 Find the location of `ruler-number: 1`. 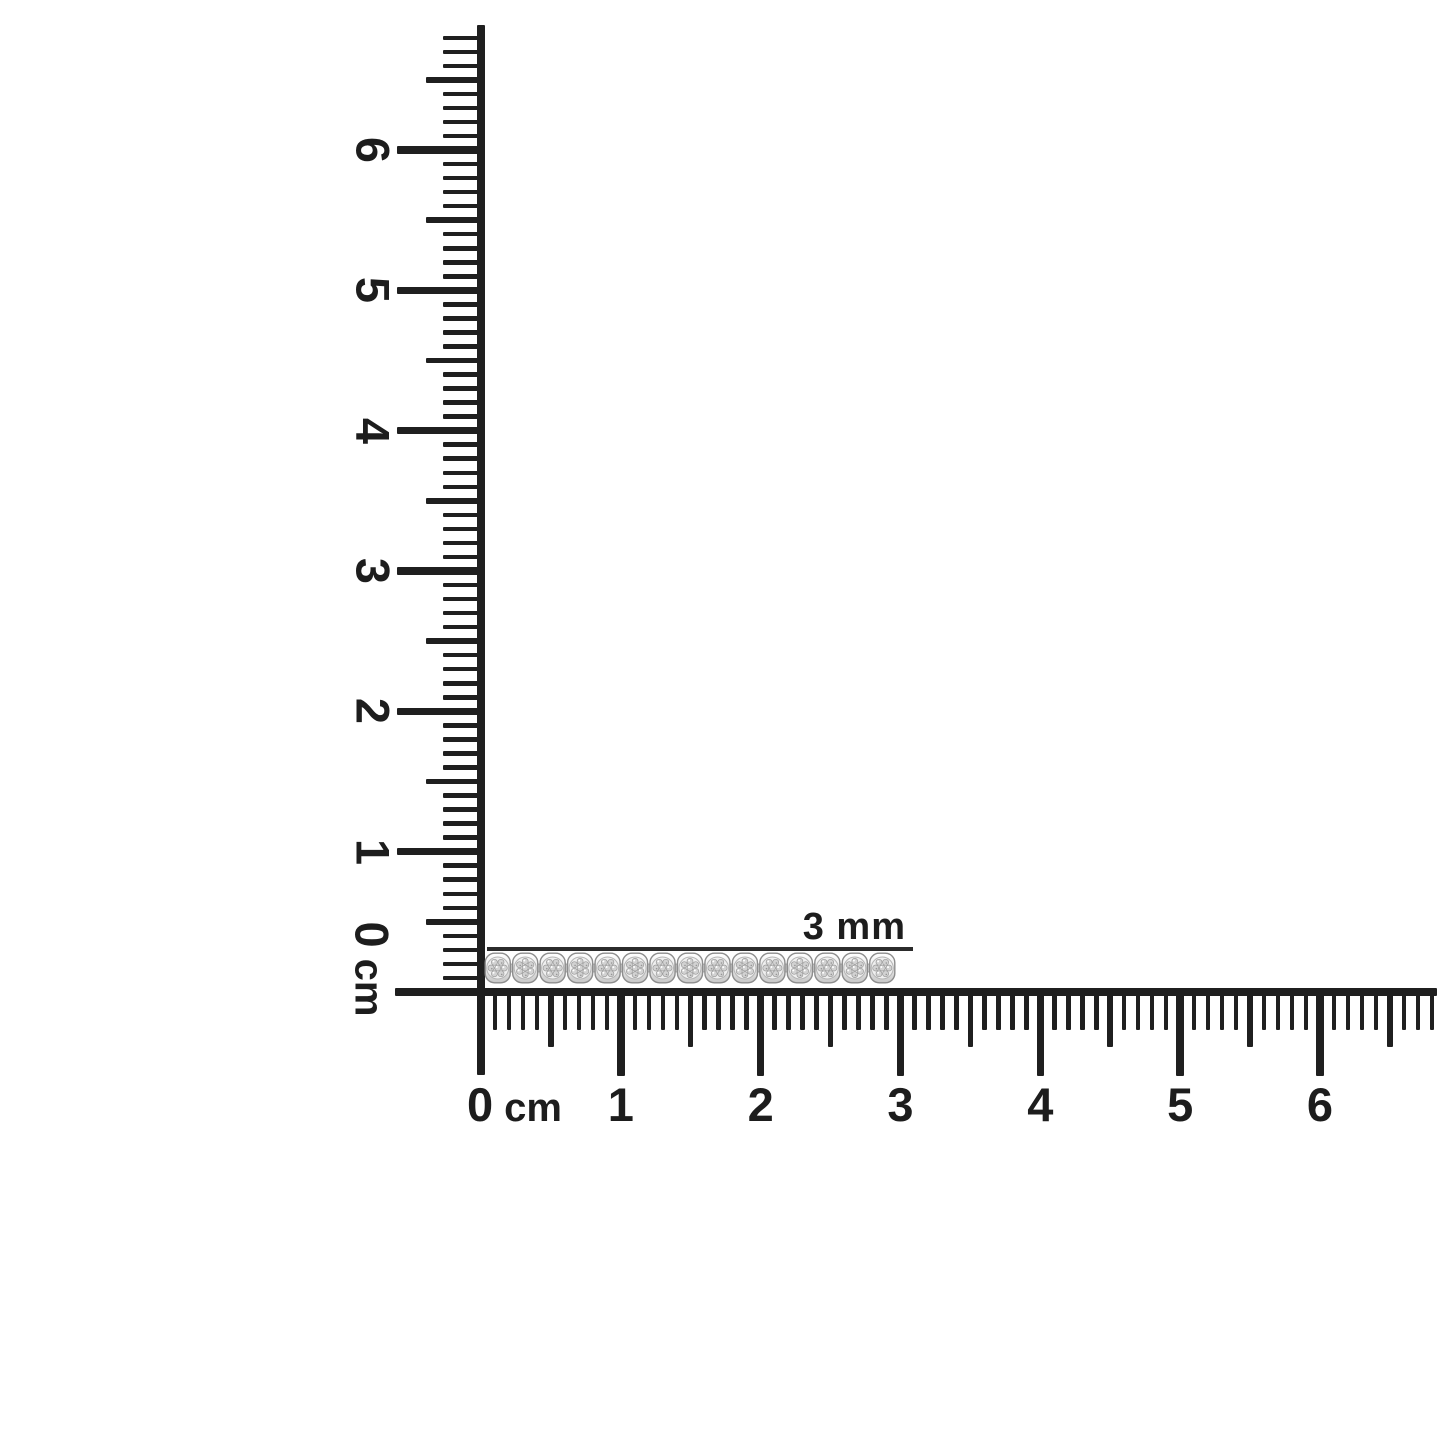

ruler-number: 1 is located at coordinates (620, 1104).